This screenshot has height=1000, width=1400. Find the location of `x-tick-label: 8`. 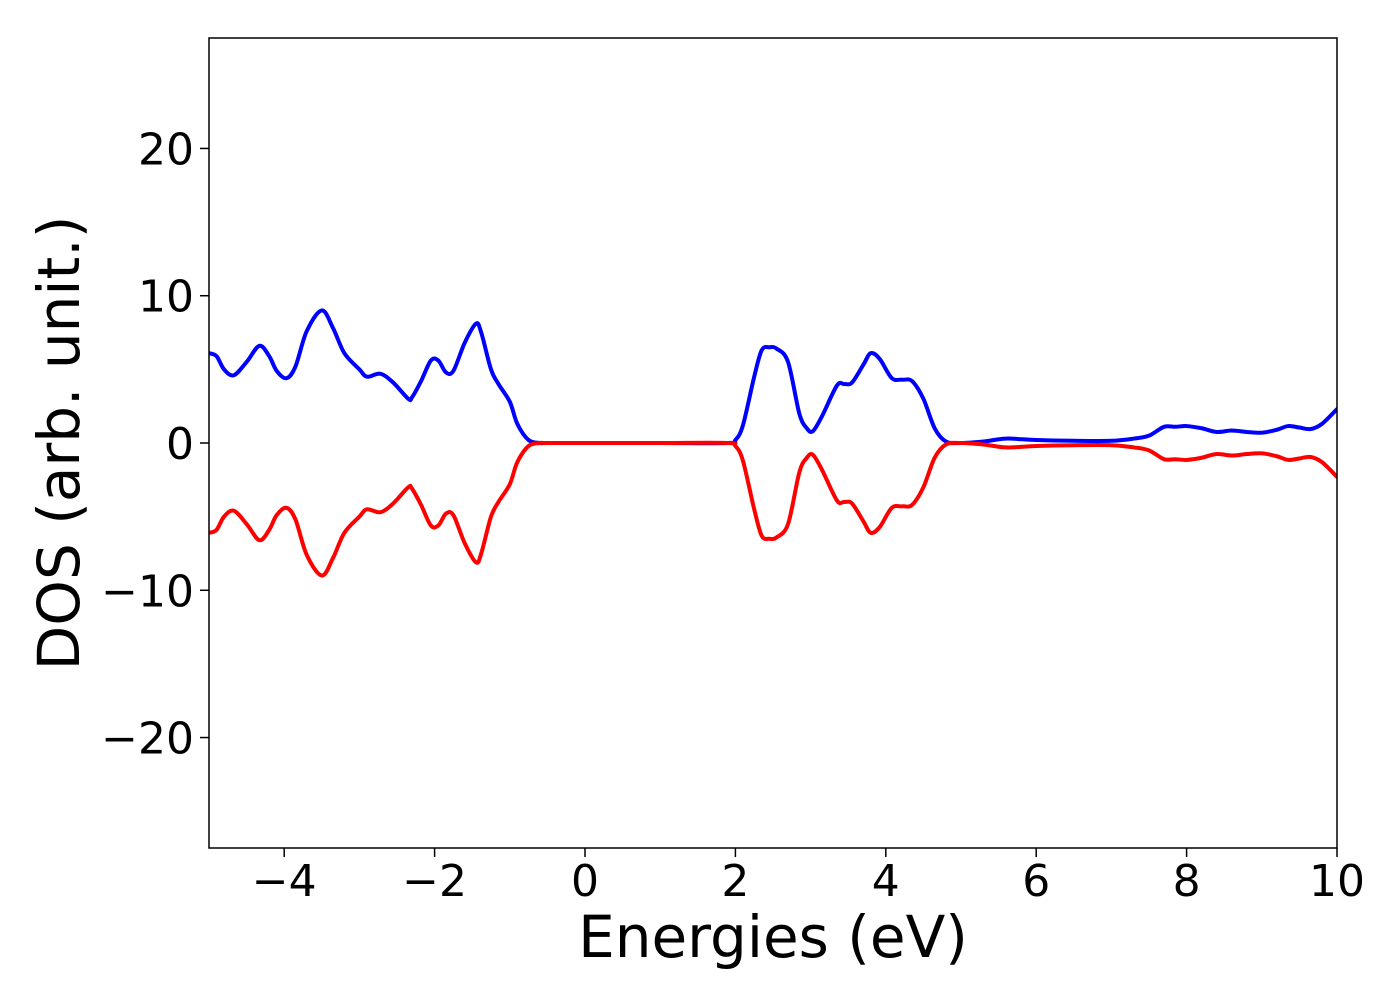

x-tick-label: 8 is located at coordinates (1187, 881).